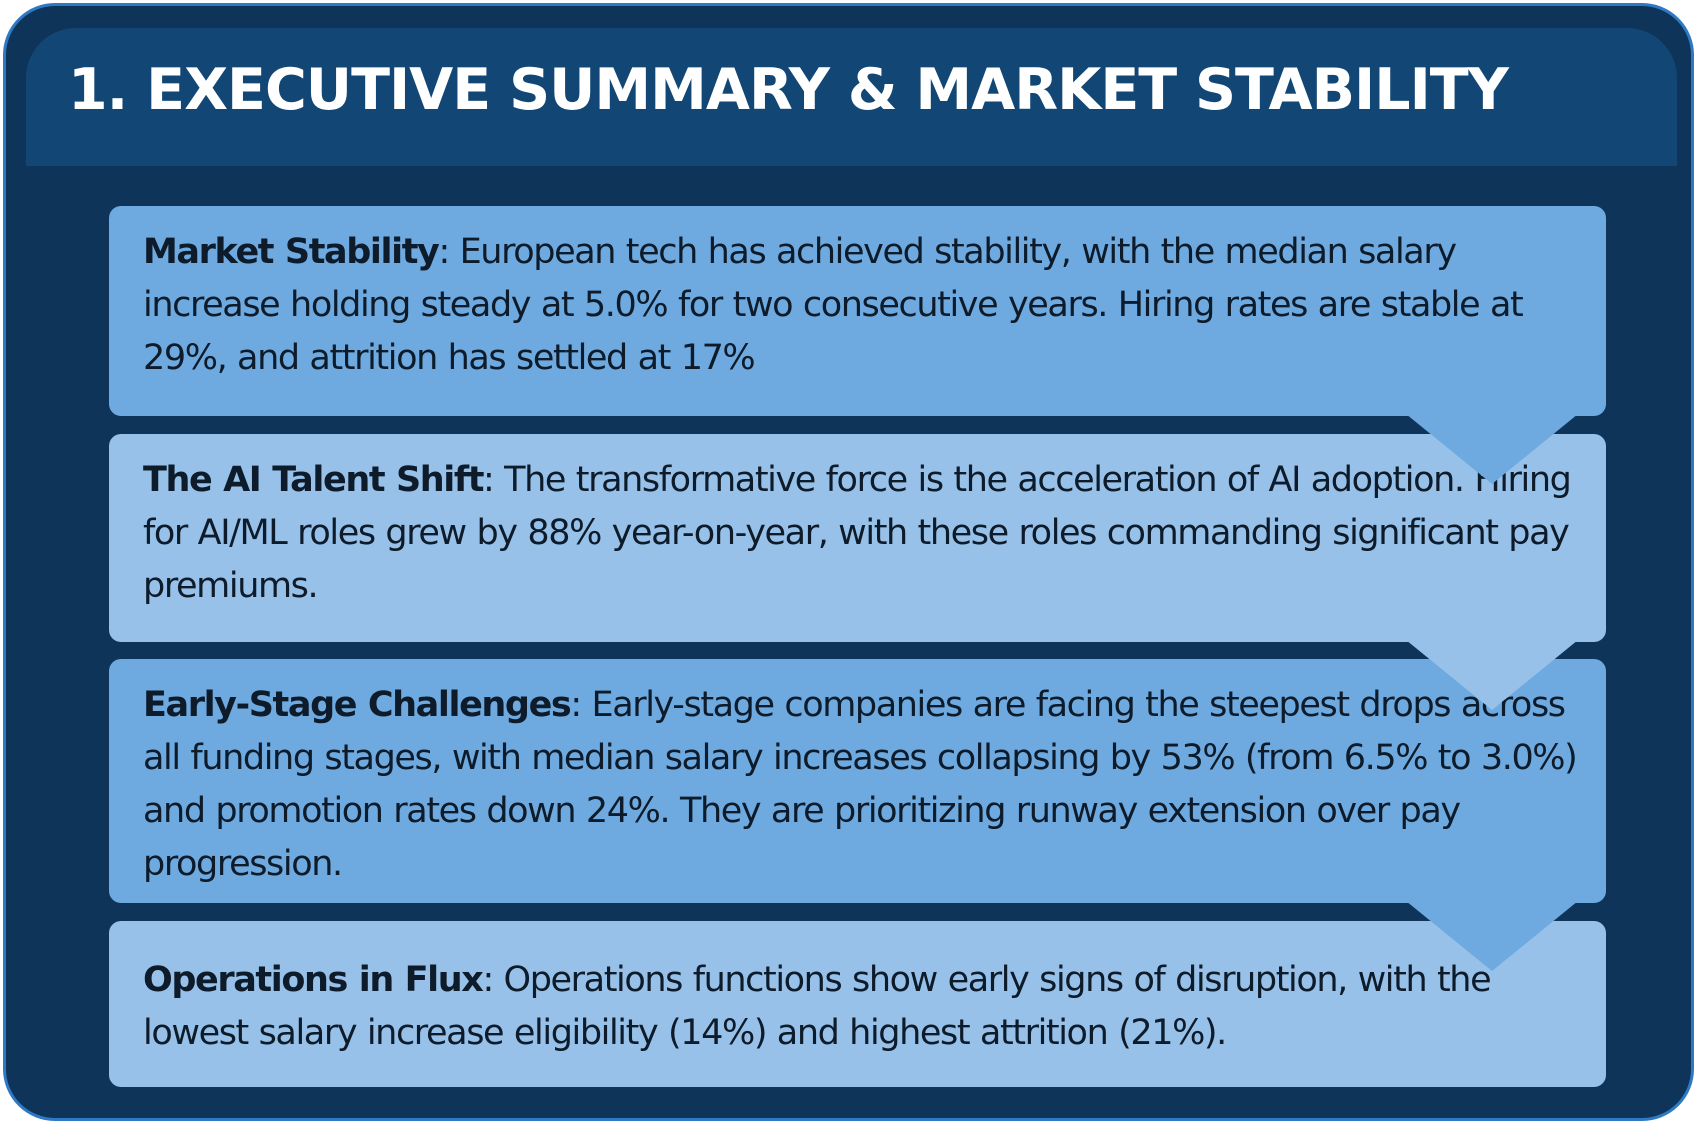 The height and width of the screenshot is (1128, 1703). What do you see at coordinates (291, 252) in the screenshot?
I see `card-heading: Market Stability` at bounding box center [291, 252].